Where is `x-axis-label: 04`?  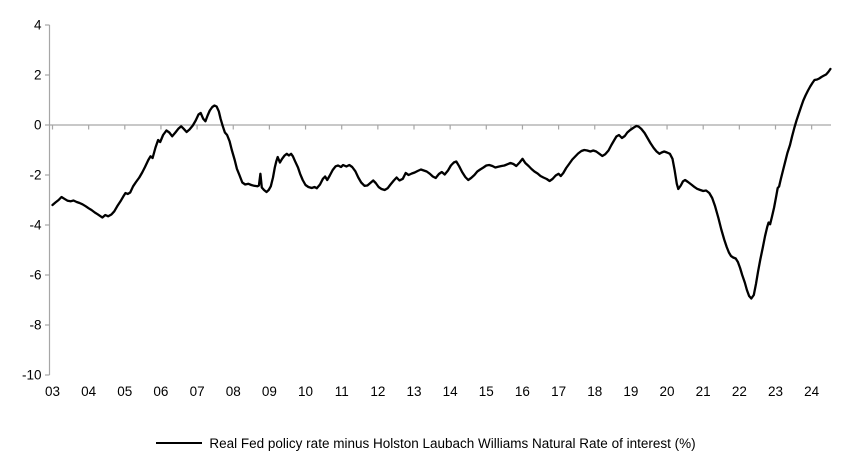 x-axis-label: 04 is located at coordinates (89, 391).